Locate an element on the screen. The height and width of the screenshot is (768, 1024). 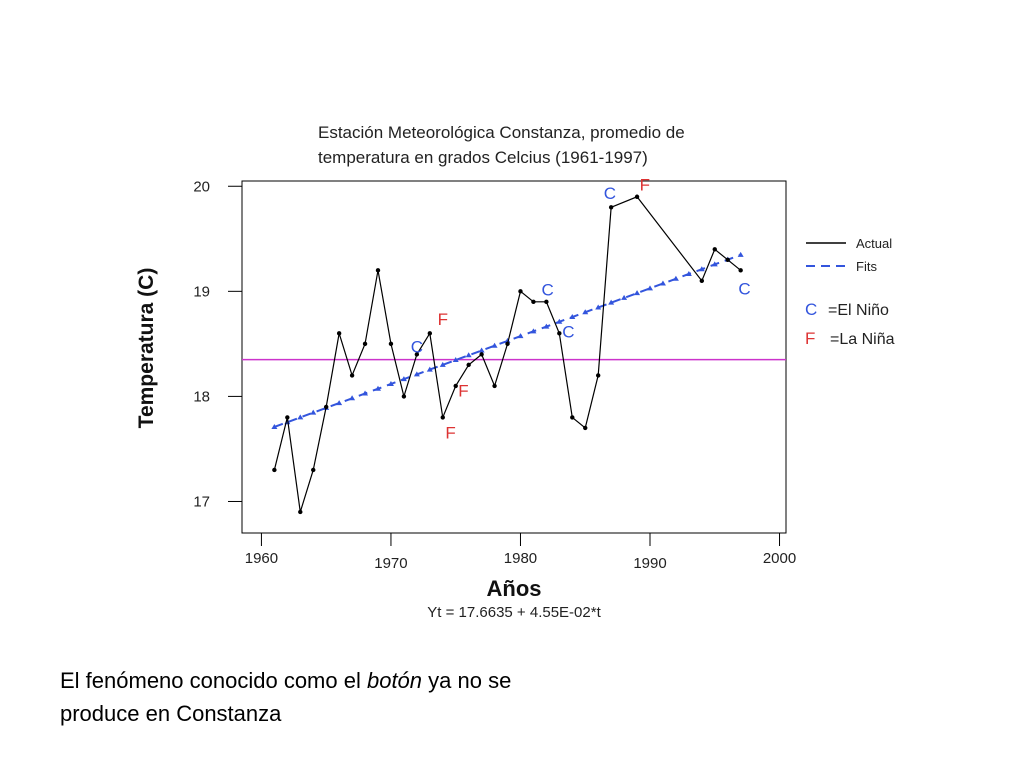
legend-actual-label: Actual is located at coordinates (874, 243).